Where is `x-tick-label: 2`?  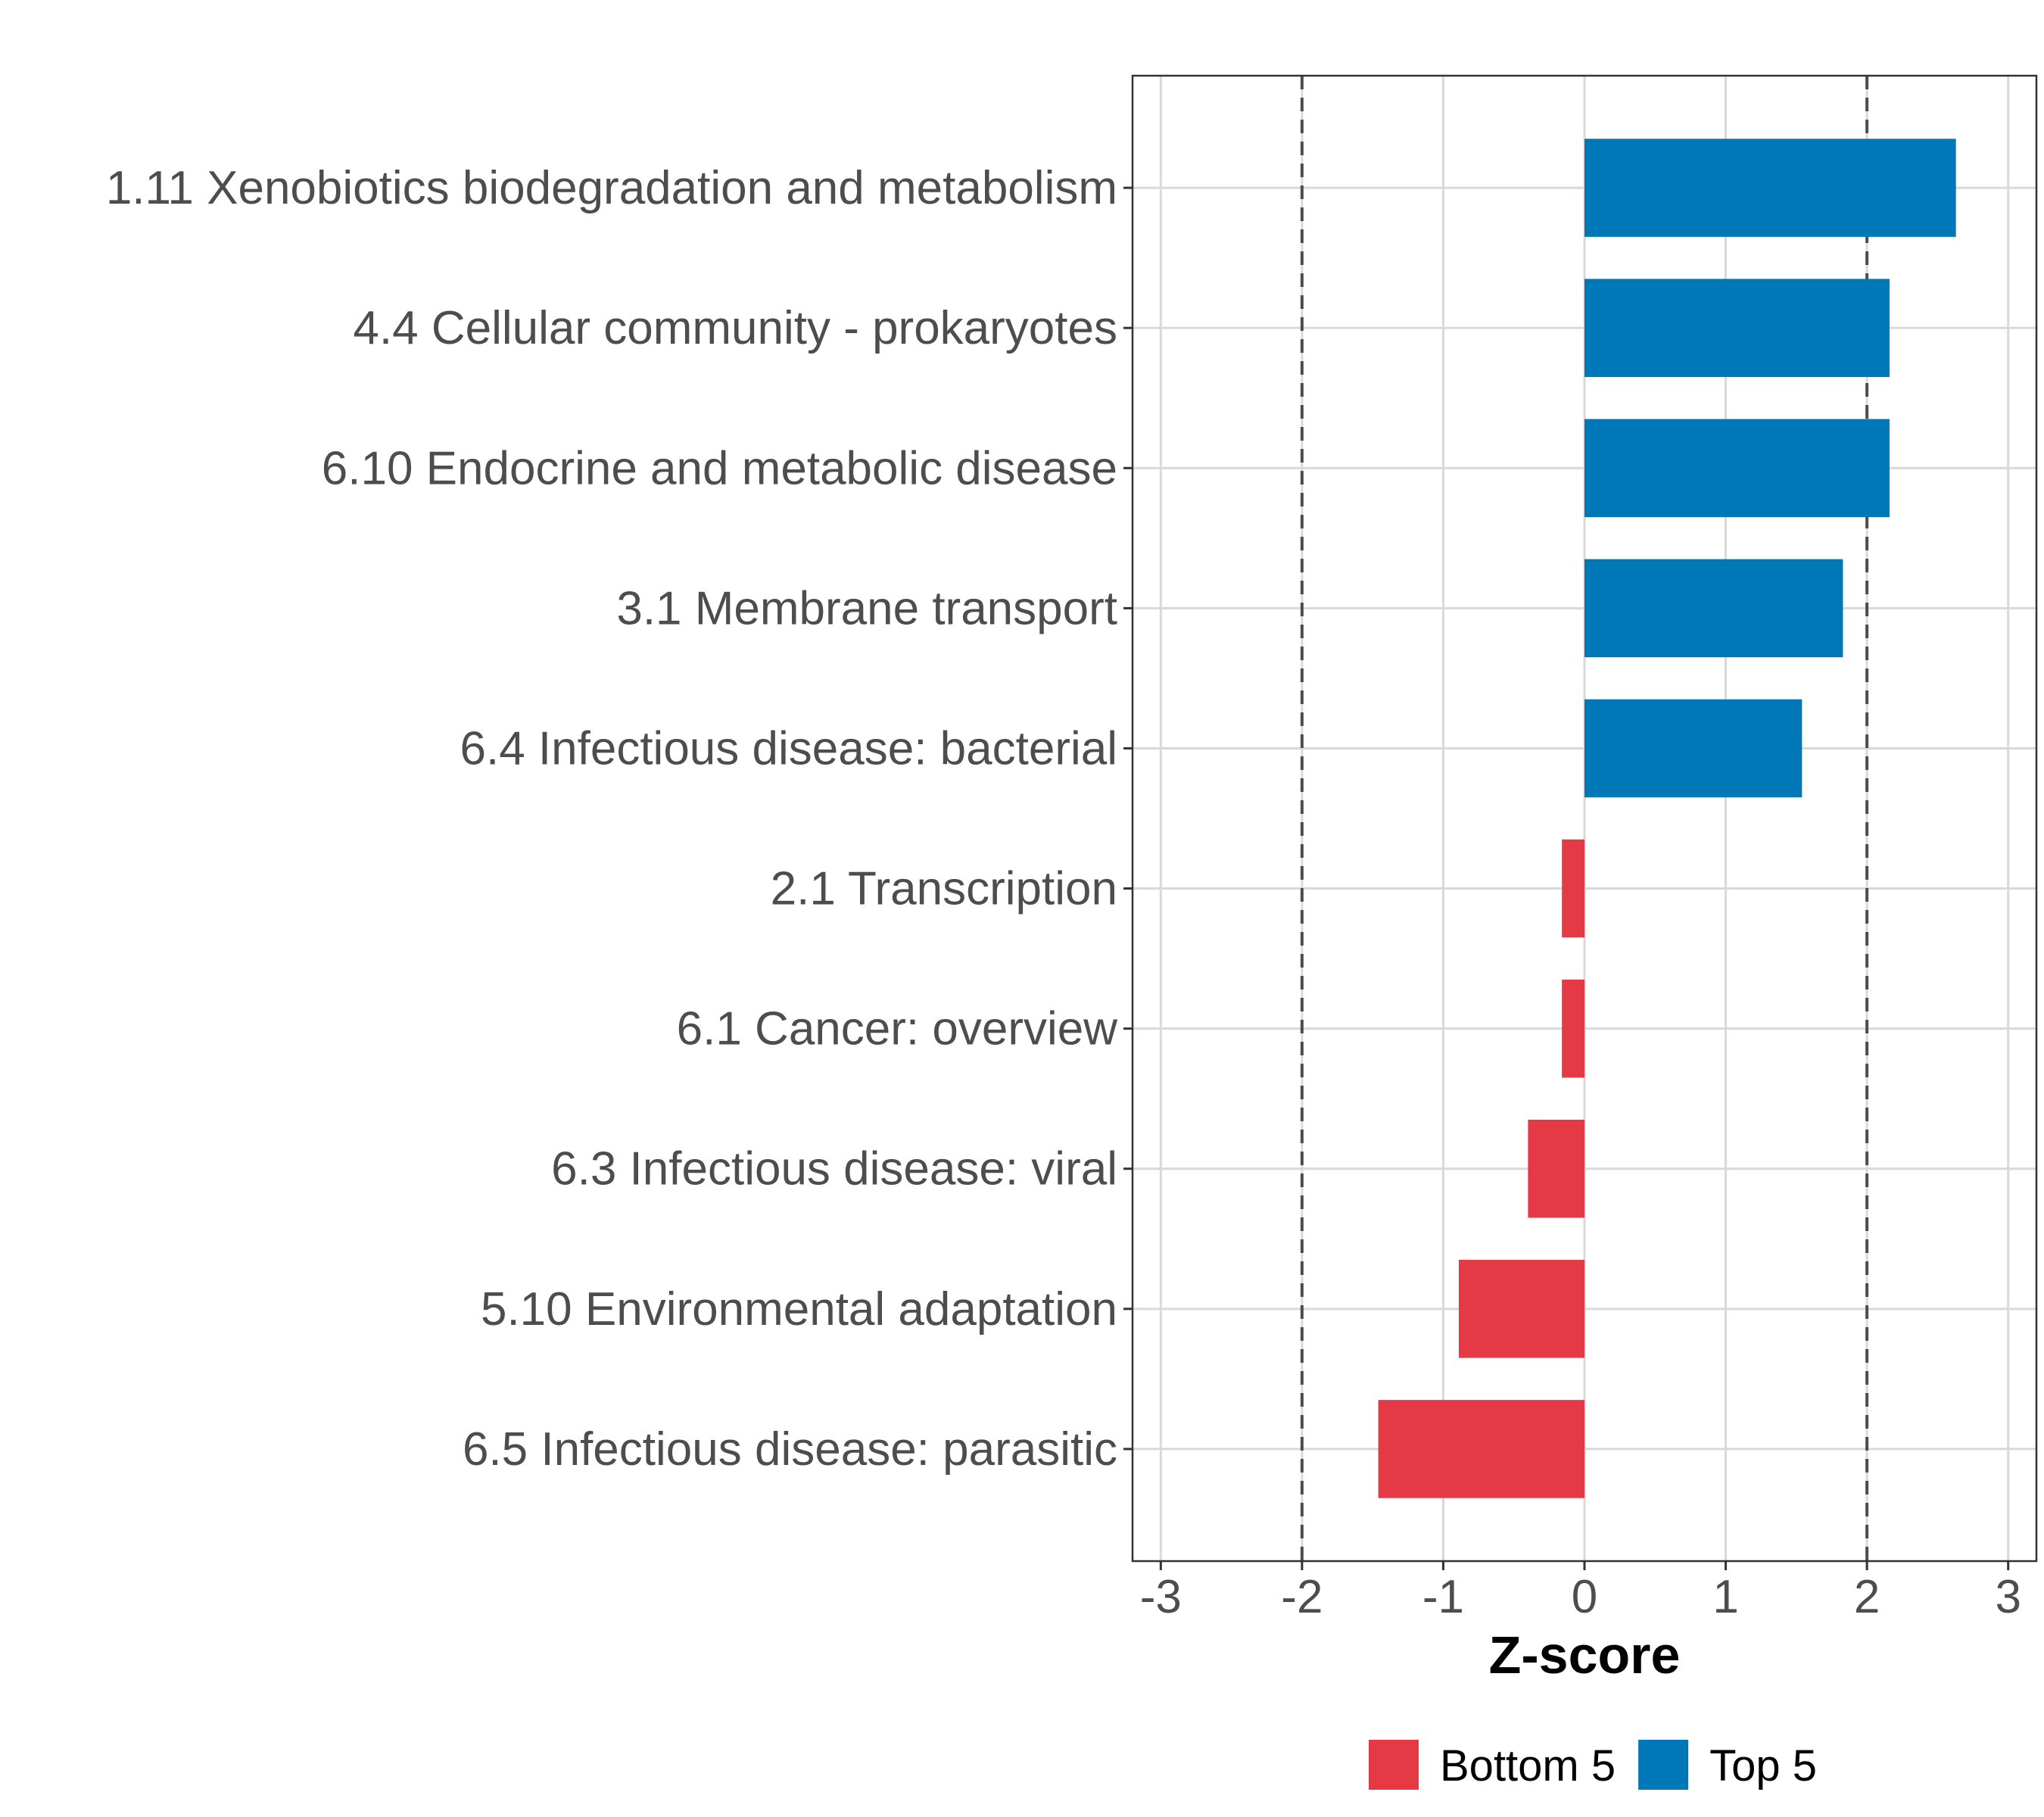 x-tick-label: 2 is located at coordinates (1867, 1597).